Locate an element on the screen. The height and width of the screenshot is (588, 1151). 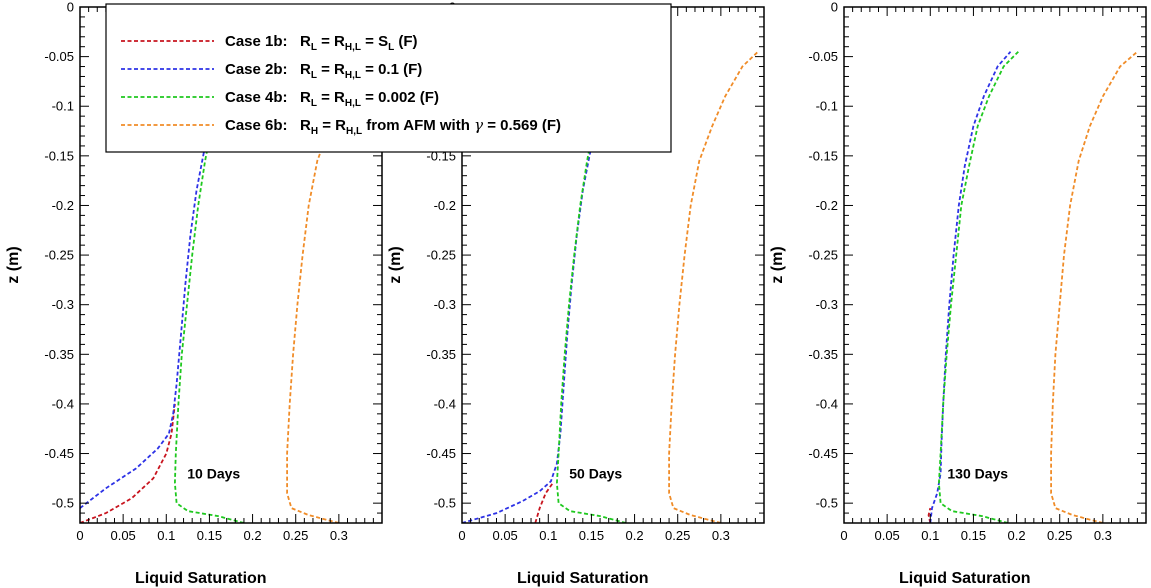
legend-formula-part: γ is located at coordinates (478, 125).